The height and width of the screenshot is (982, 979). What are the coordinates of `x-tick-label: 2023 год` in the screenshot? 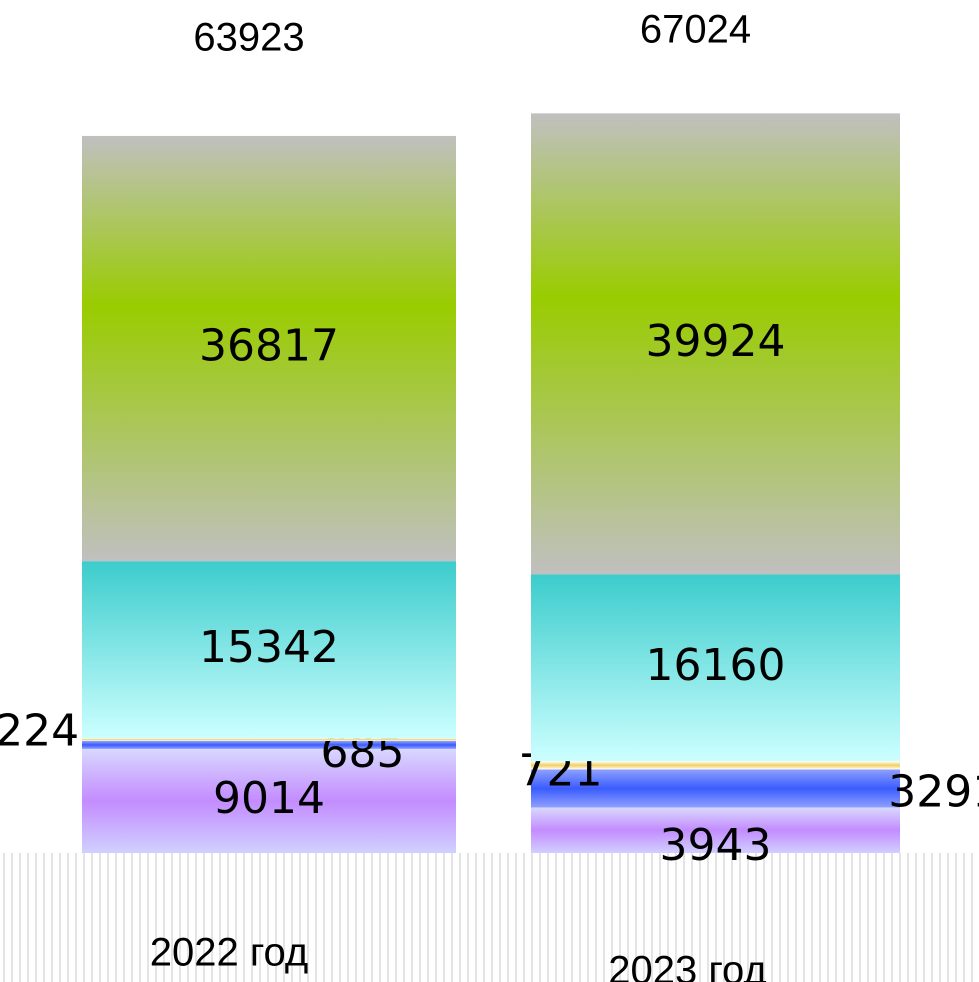 It's located at (687, 965).